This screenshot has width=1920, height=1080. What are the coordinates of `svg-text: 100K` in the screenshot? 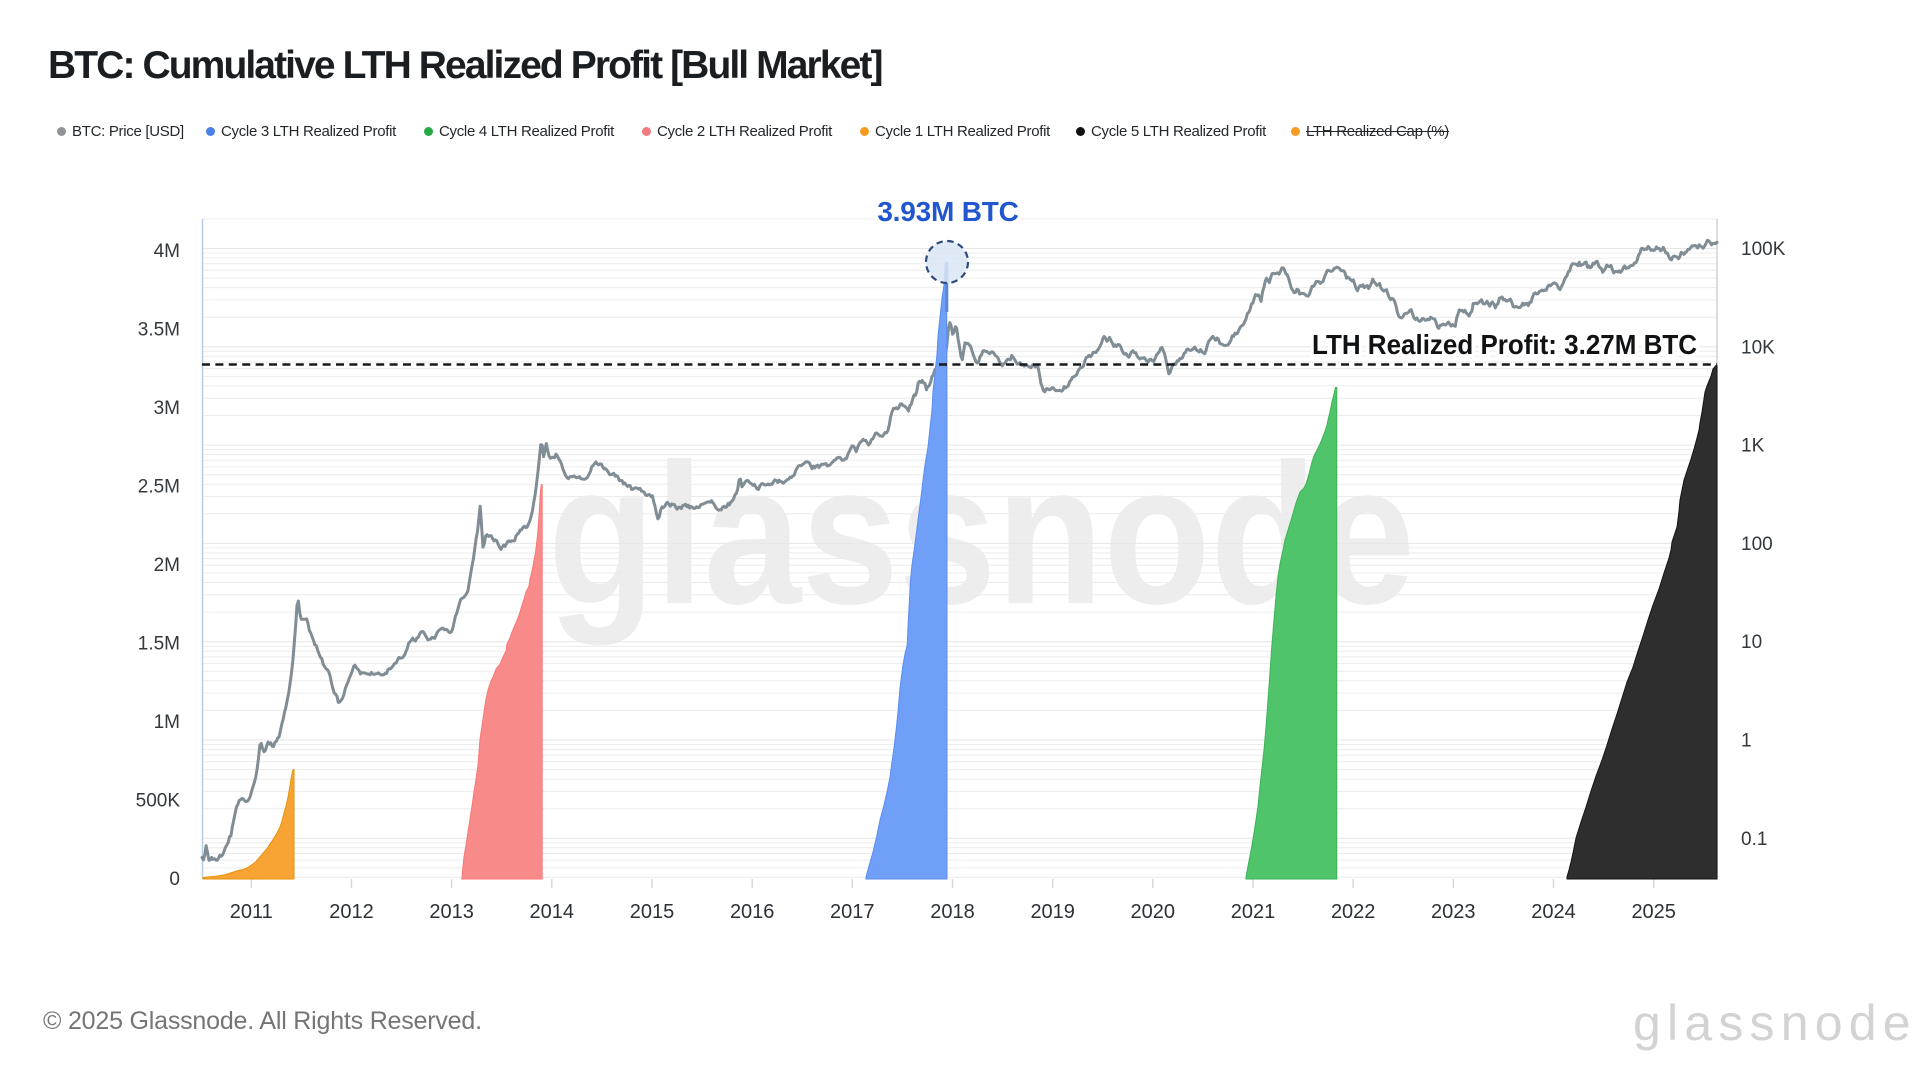 It's located at (1763, 249).